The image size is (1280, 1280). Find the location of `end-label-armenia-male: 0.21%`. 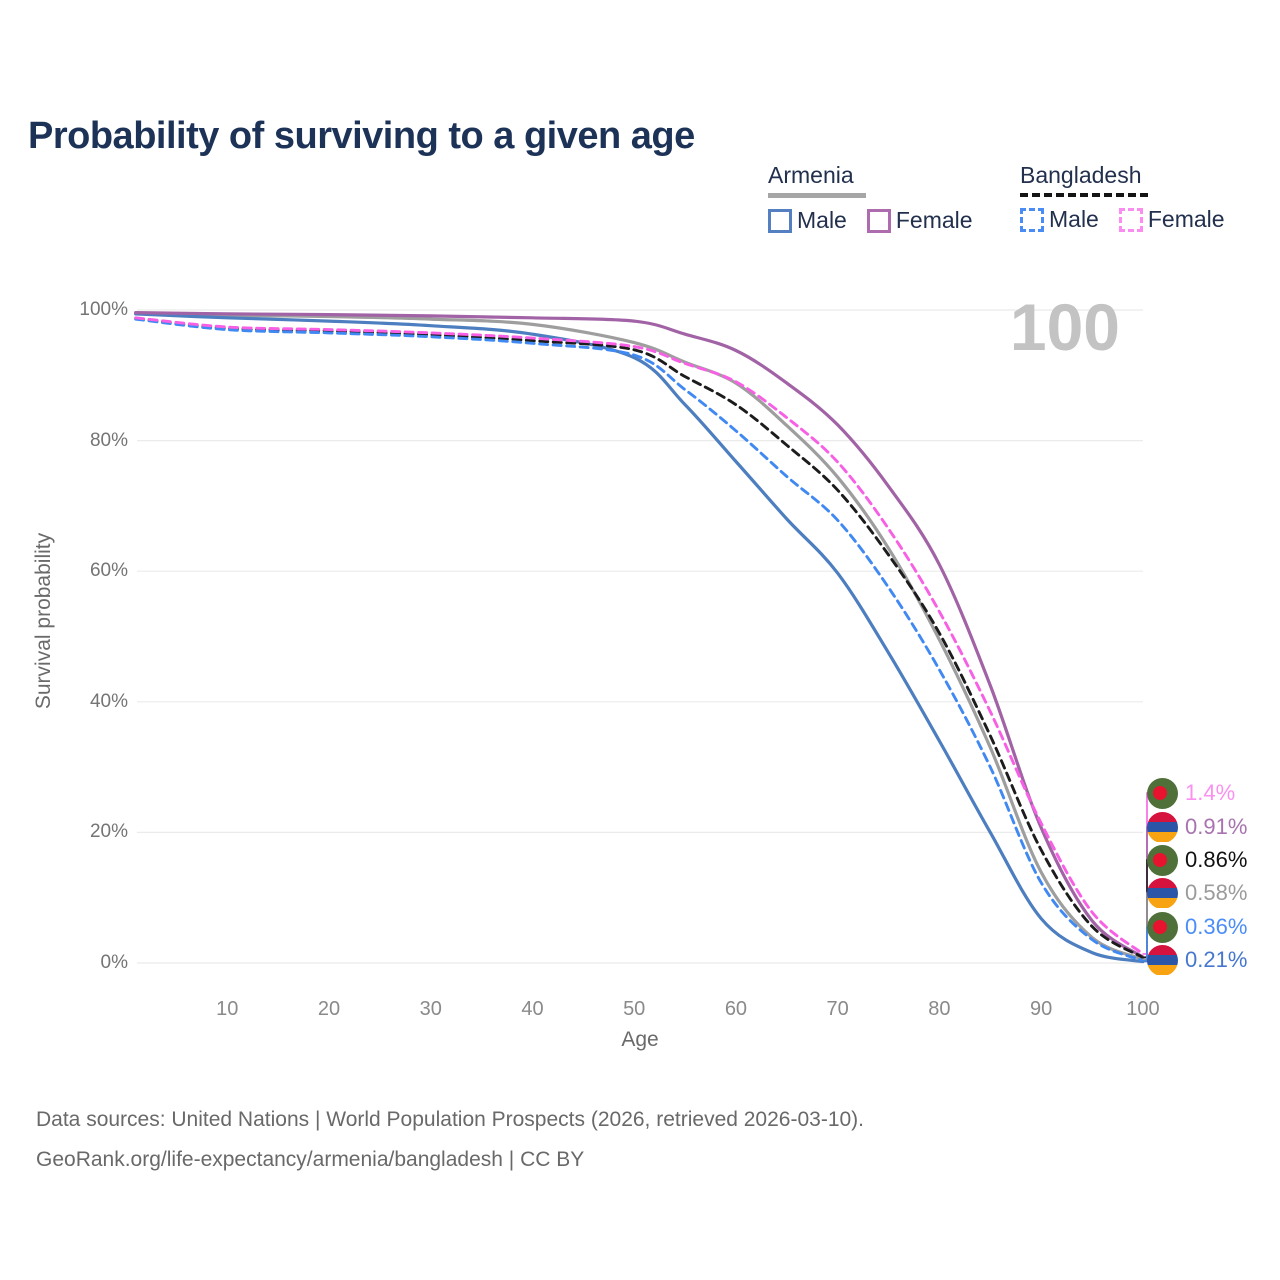

end-label-armenia-male: 0.21% is located at coordinates (1197, 960).